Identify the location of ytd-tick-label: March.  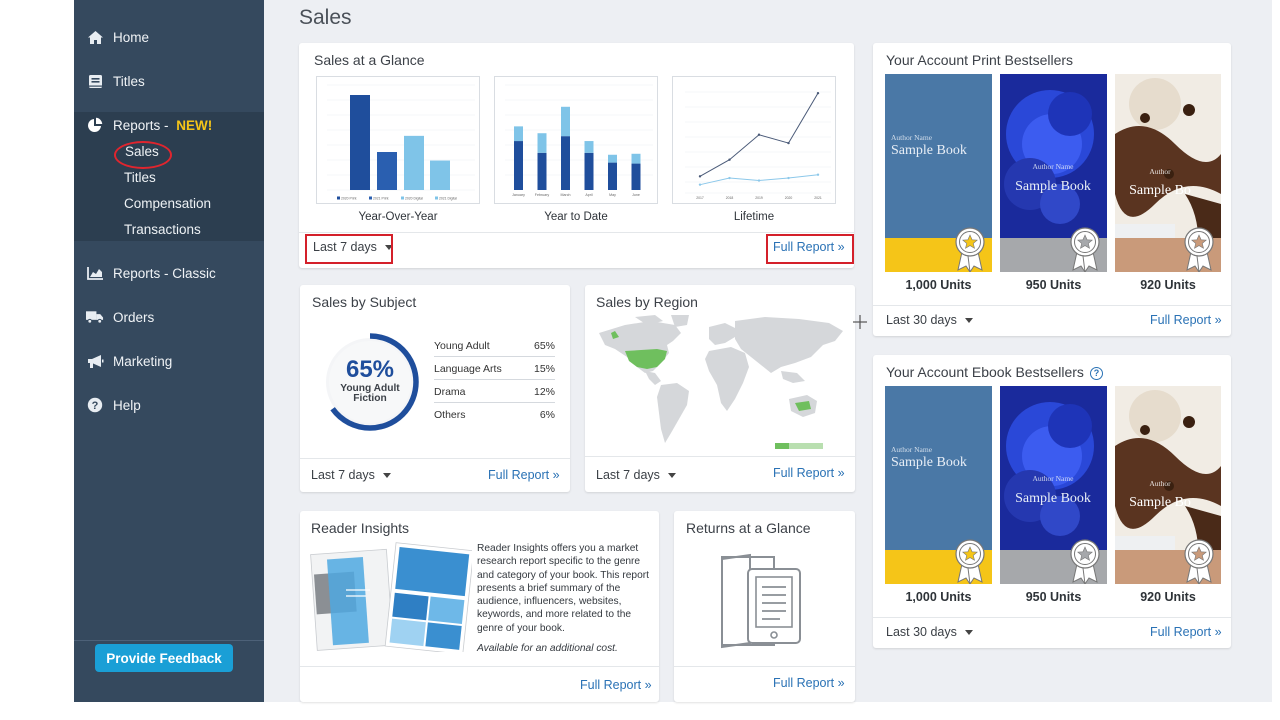
(566, 195).